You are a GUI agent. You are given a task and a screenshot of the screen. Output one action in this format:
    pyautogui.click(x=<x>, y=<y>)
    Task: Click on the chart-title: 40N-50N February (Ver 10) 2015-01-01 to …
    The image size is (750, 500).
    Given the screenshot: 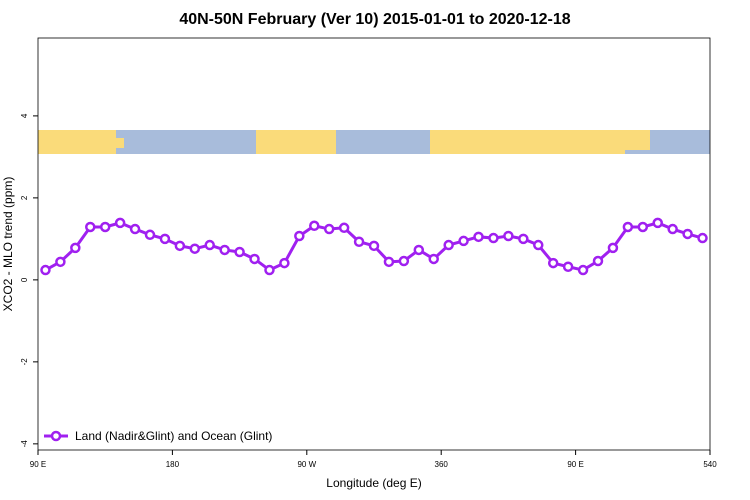 What is the action you would take?
    pyautogui.click(x=374, y=19)
    